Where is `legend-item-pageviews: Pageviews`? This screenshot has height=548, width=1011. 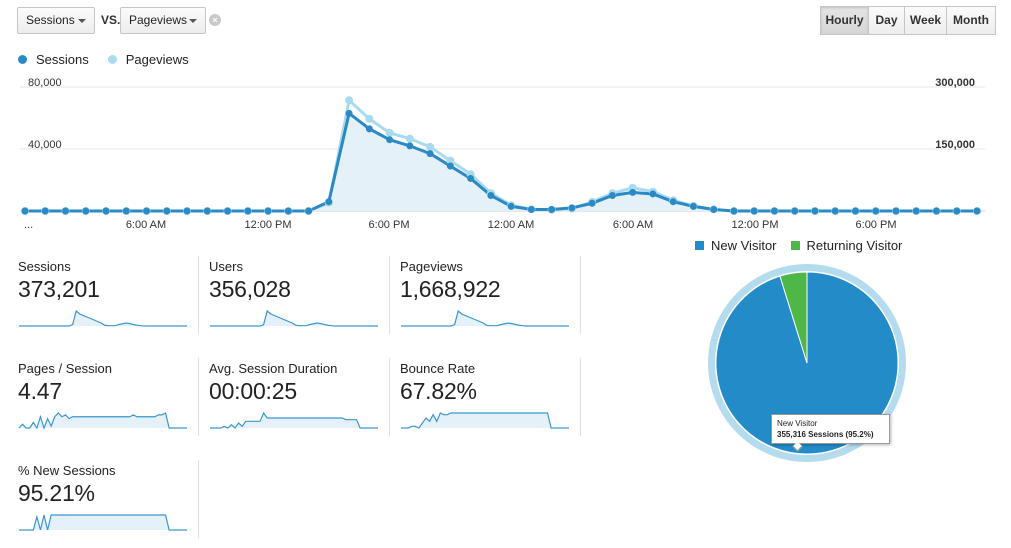 legend-item-pageviews: Pageviews is located at coordinates (148, 59).